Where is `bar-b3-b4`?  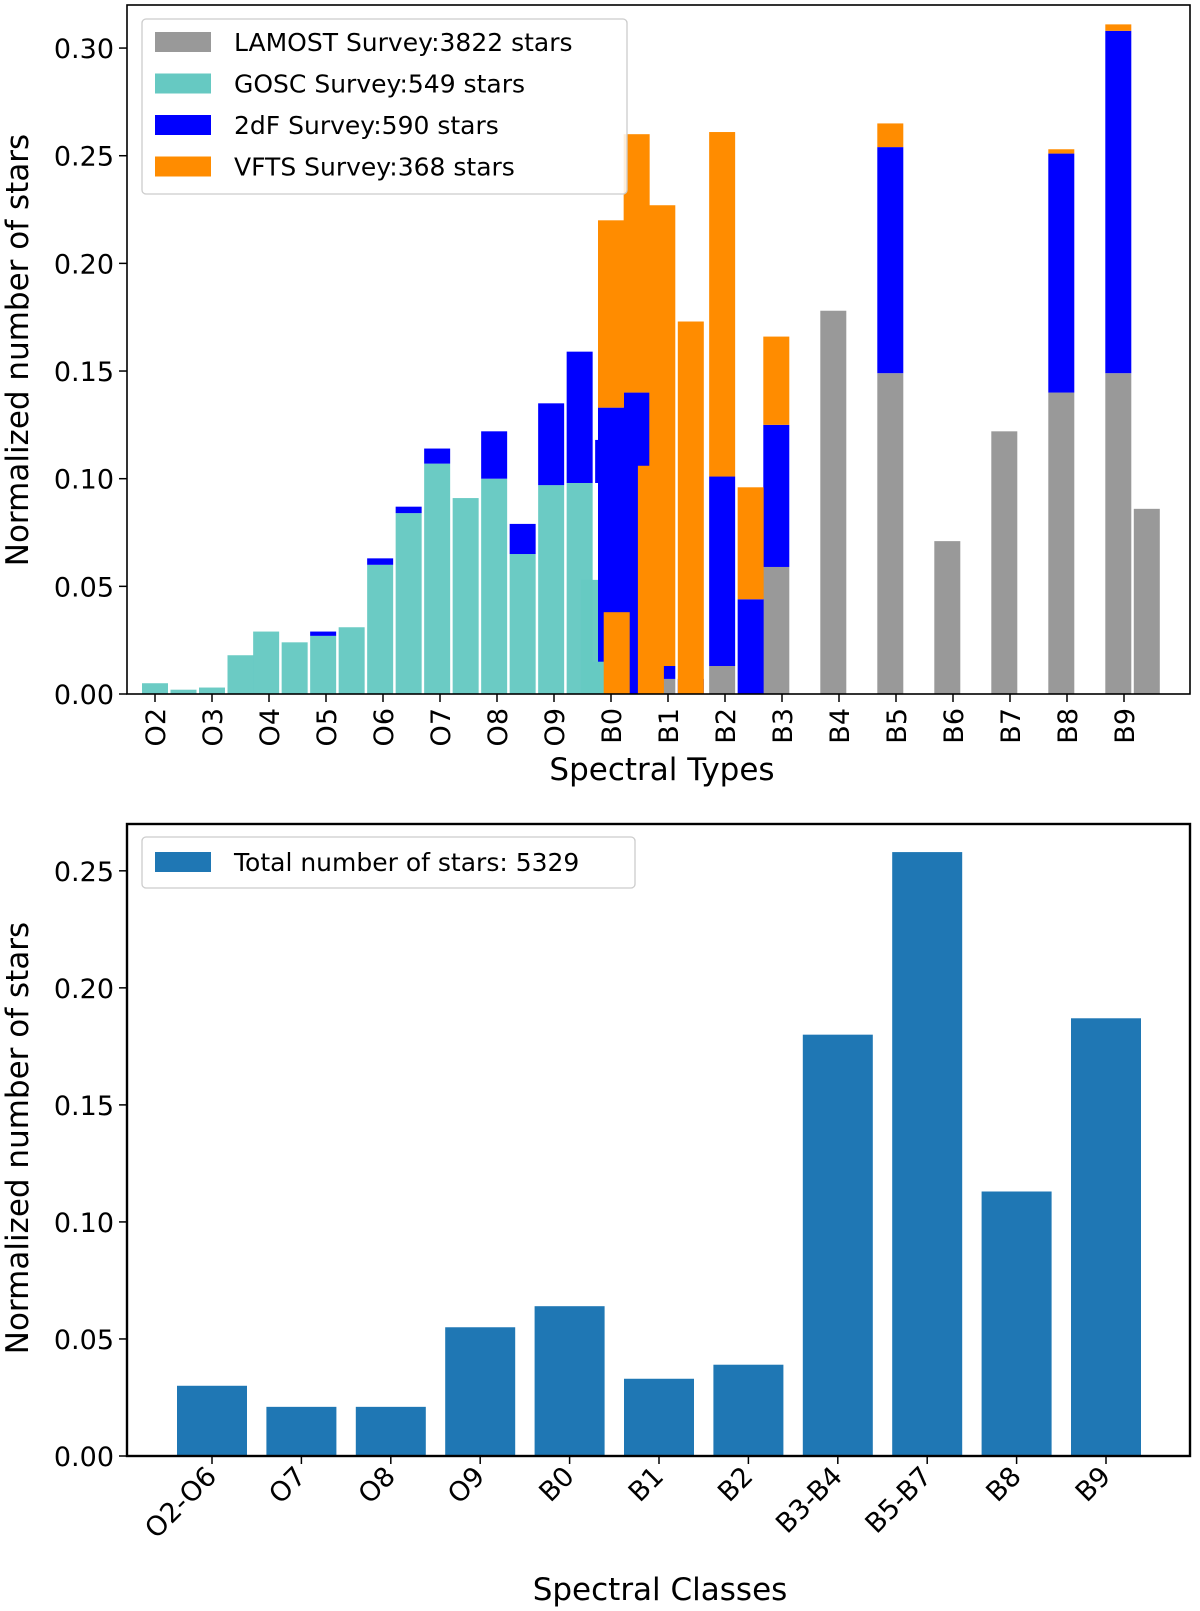
bar-b3-b4 is located at coordinates (837, 1245).